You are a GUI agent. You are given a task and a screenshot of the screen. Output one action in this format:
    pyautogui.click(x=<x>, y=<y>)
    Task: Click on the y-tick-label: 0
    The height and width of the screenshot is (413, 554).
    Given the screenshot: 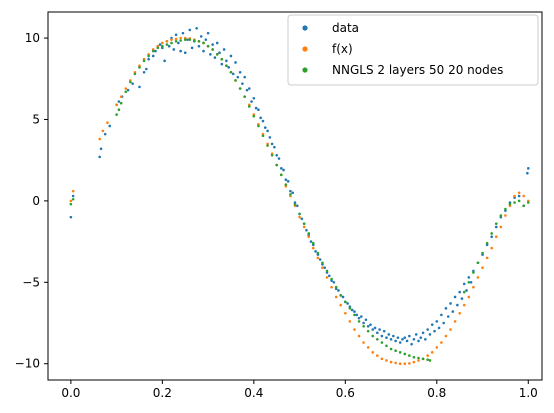 What is the action you would take?
    pyautogui.click(x=36, y=201)
    